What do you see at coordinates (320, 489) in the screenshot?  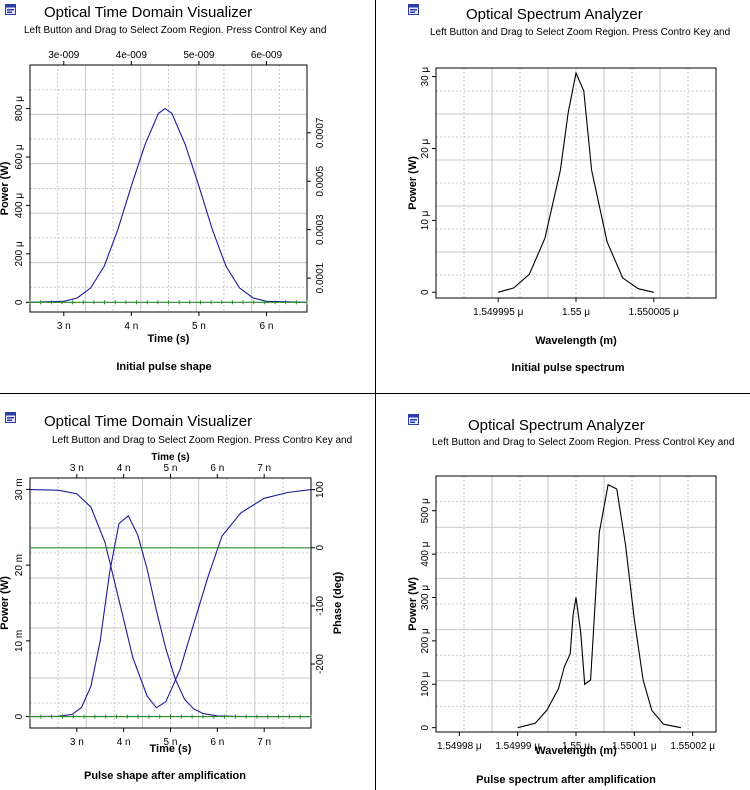 I see `y2-tick-label: 100` at bounding box center [320, 489].